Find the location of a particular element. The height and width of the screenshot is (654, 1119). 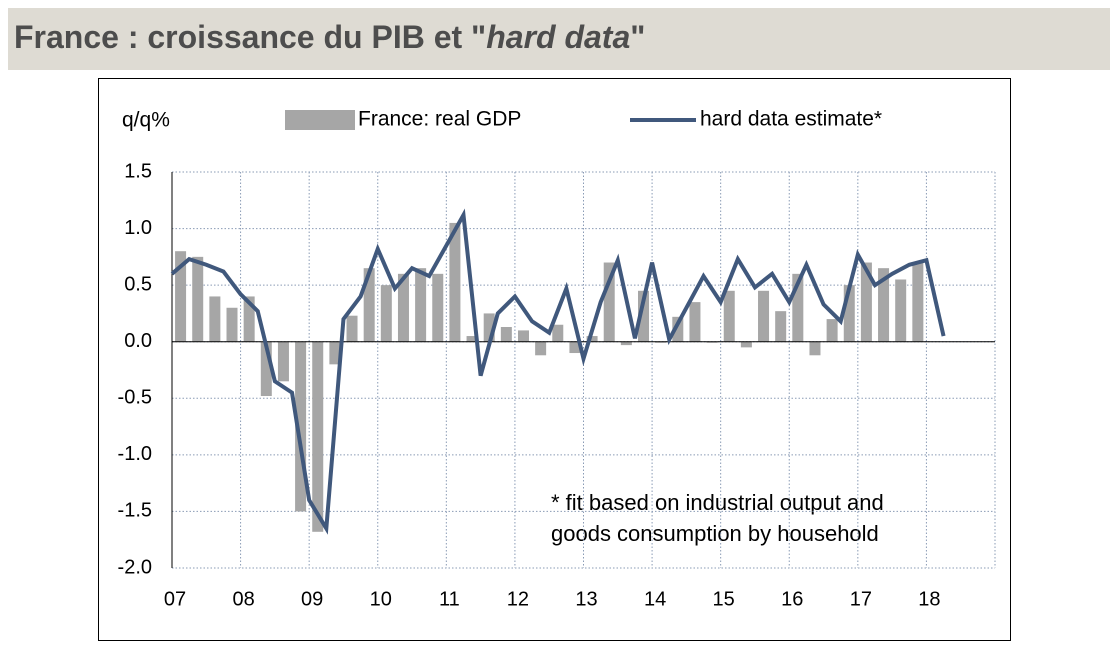

title-part: hard data is located at coordinates (558, 37).